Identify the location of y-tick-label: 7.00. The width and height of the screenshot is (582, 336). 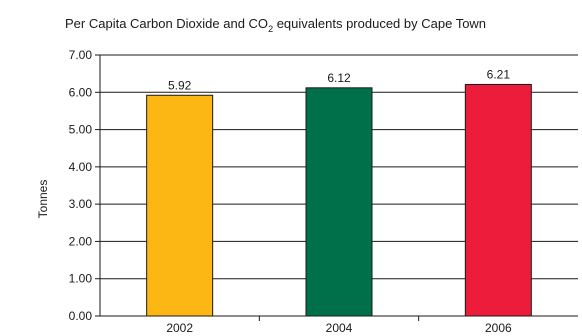
(81, 55).